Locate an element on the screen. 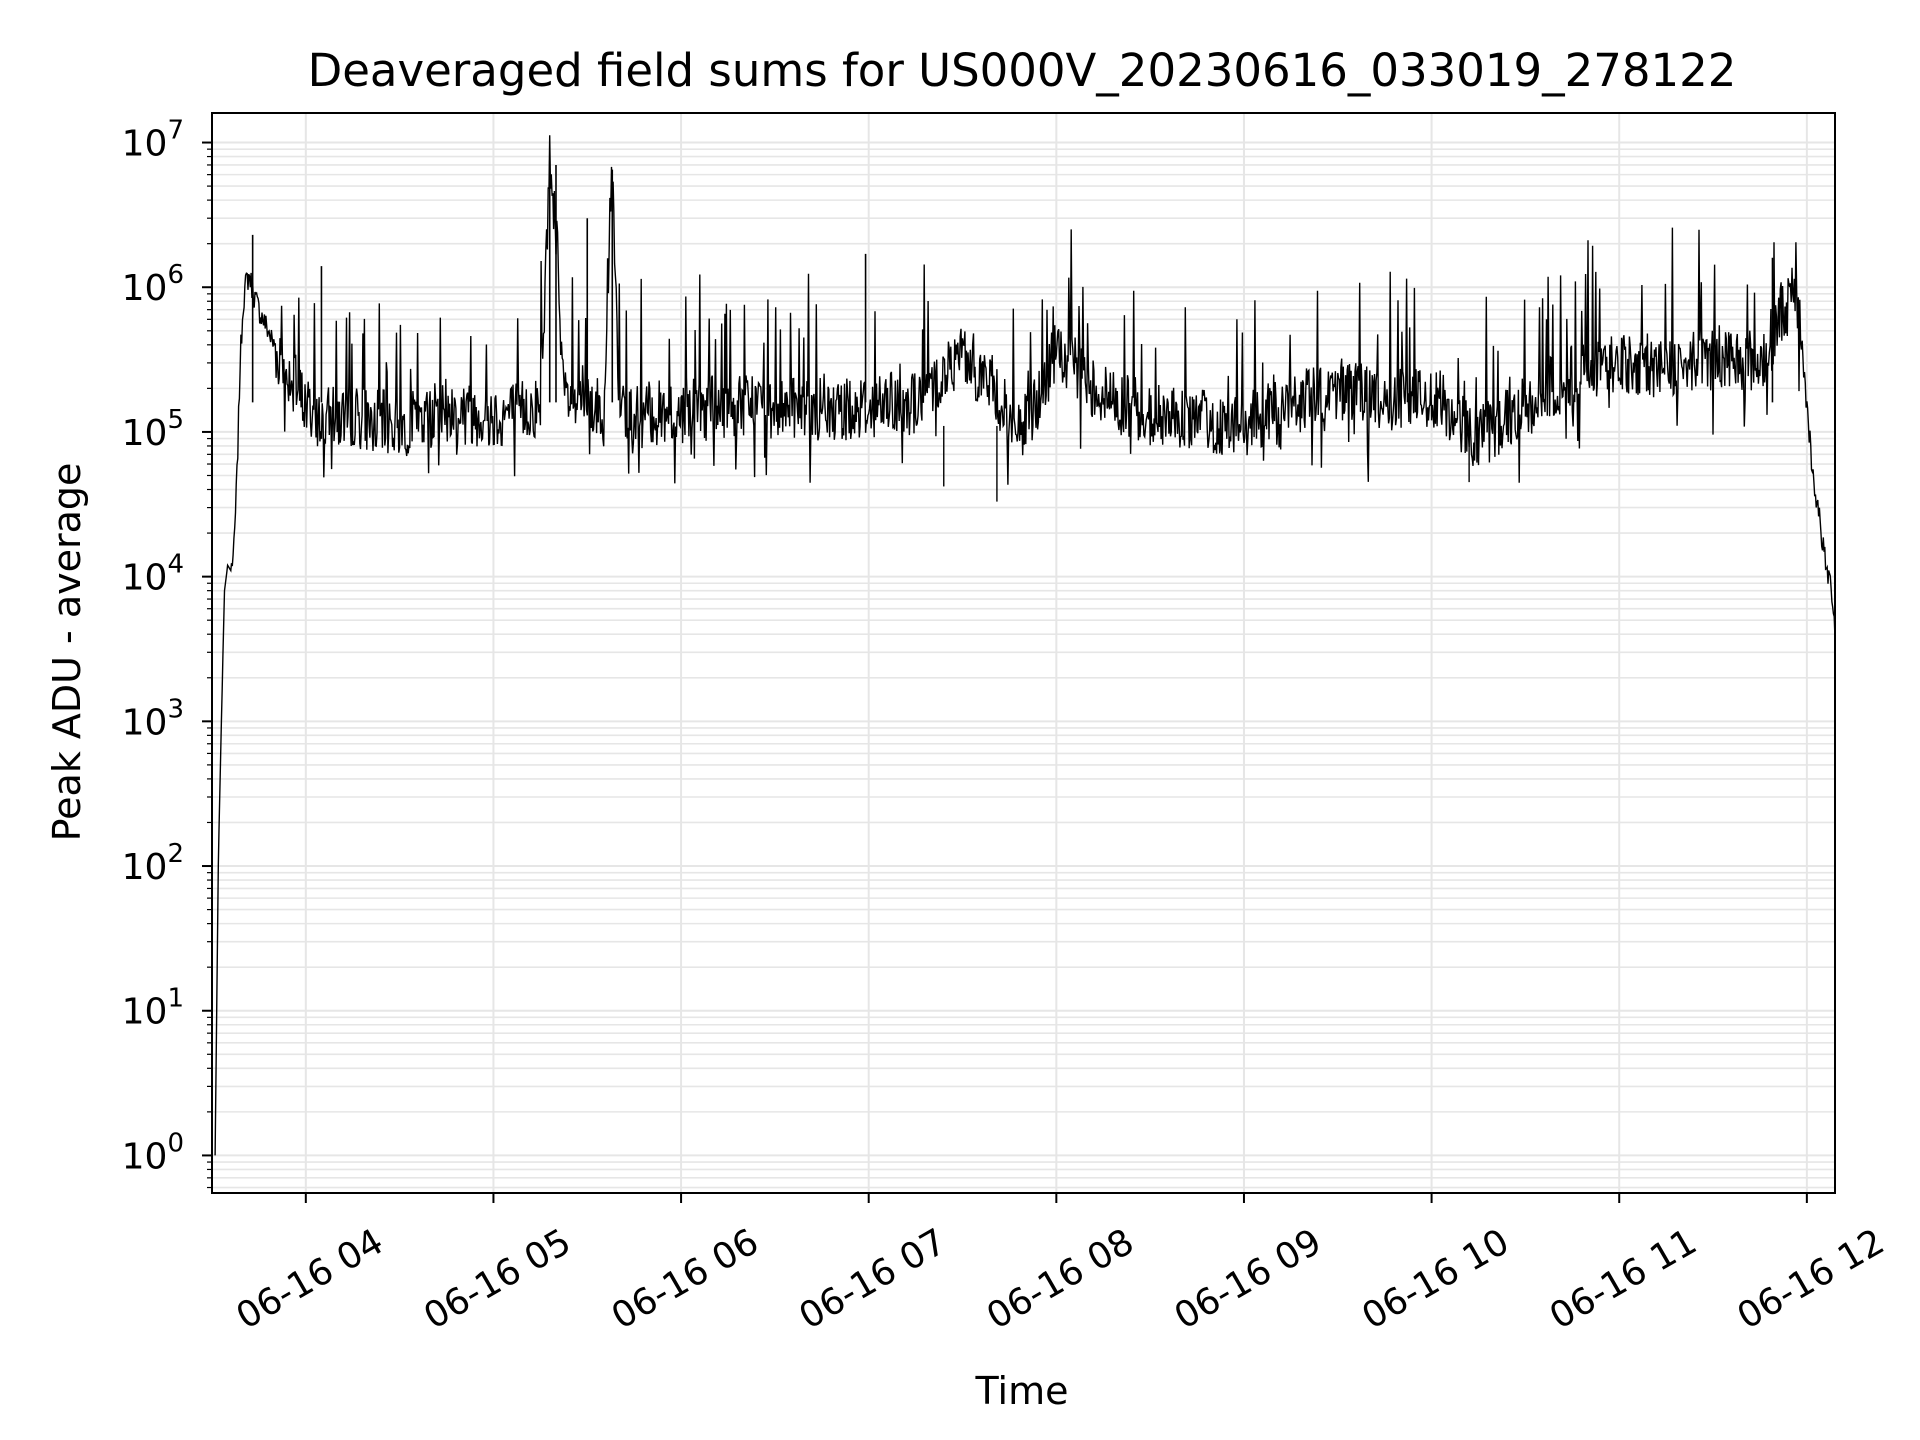  y-axis: 10⁰ 10¹ 10² 10³ 10⁴ 10⁵ 10⁶ 10⁷ is located at coordinates (167, 652).